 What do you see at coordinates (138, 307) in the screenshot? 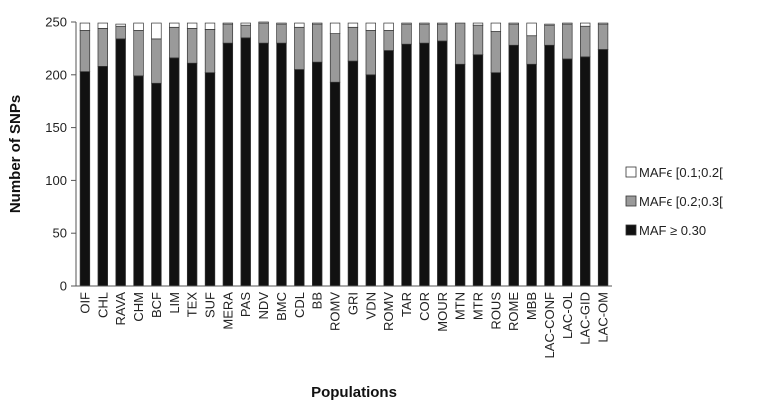
I see `x-tick-label: CHM` at bounding box center [138, 307].